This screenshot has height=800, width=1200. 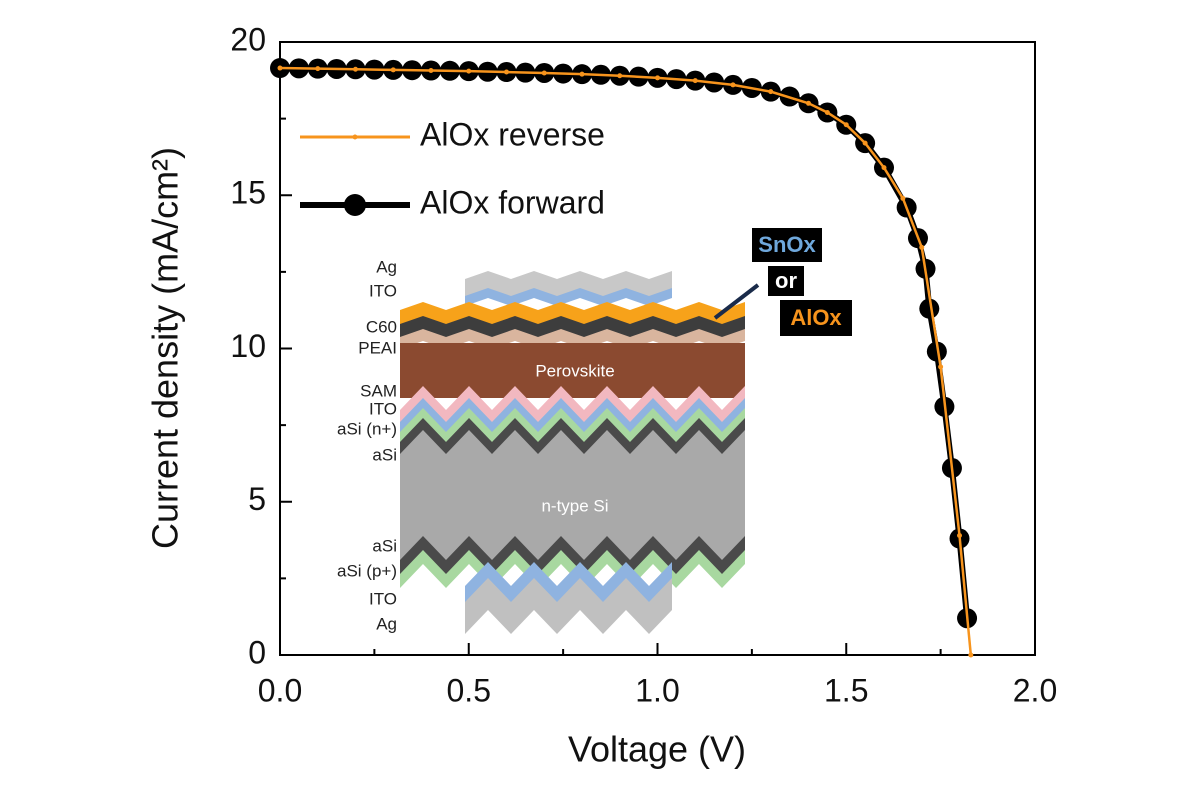 I want to click on callout-text: or, so click(x=786, y=280).